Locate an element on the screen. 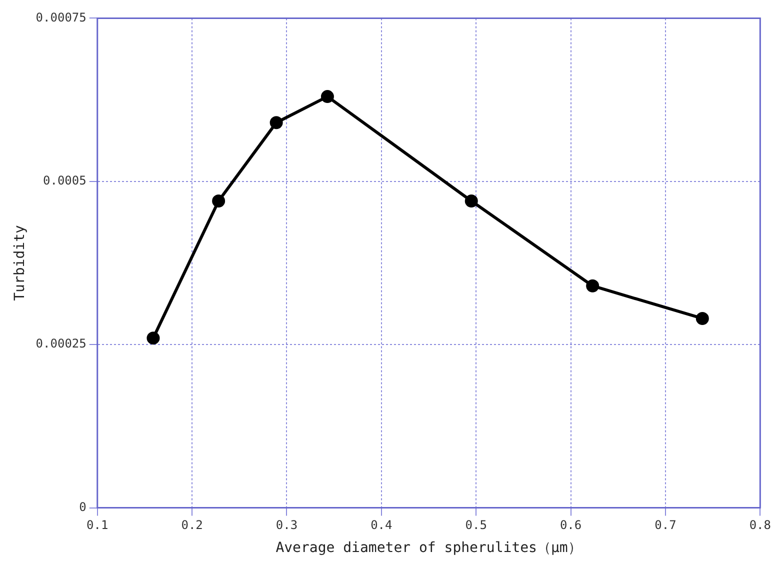 The width and height of the screenshot is (782, 569). y-tick-label: 0.00075 is located at coordinates (61, 17).